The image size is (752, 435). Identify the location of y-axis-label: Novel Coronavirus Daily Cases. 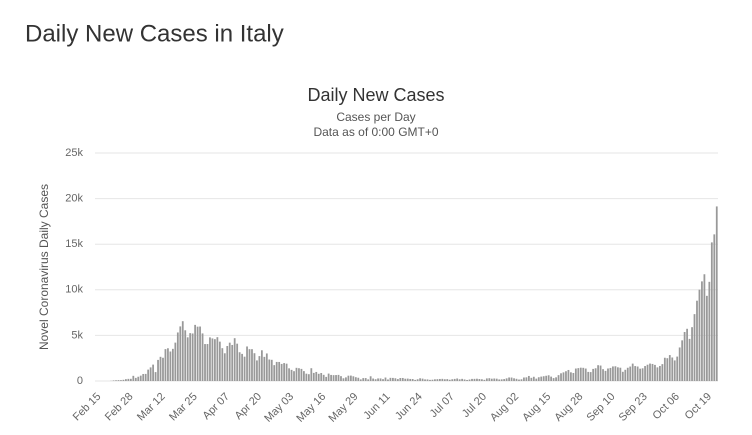
(44, 267).